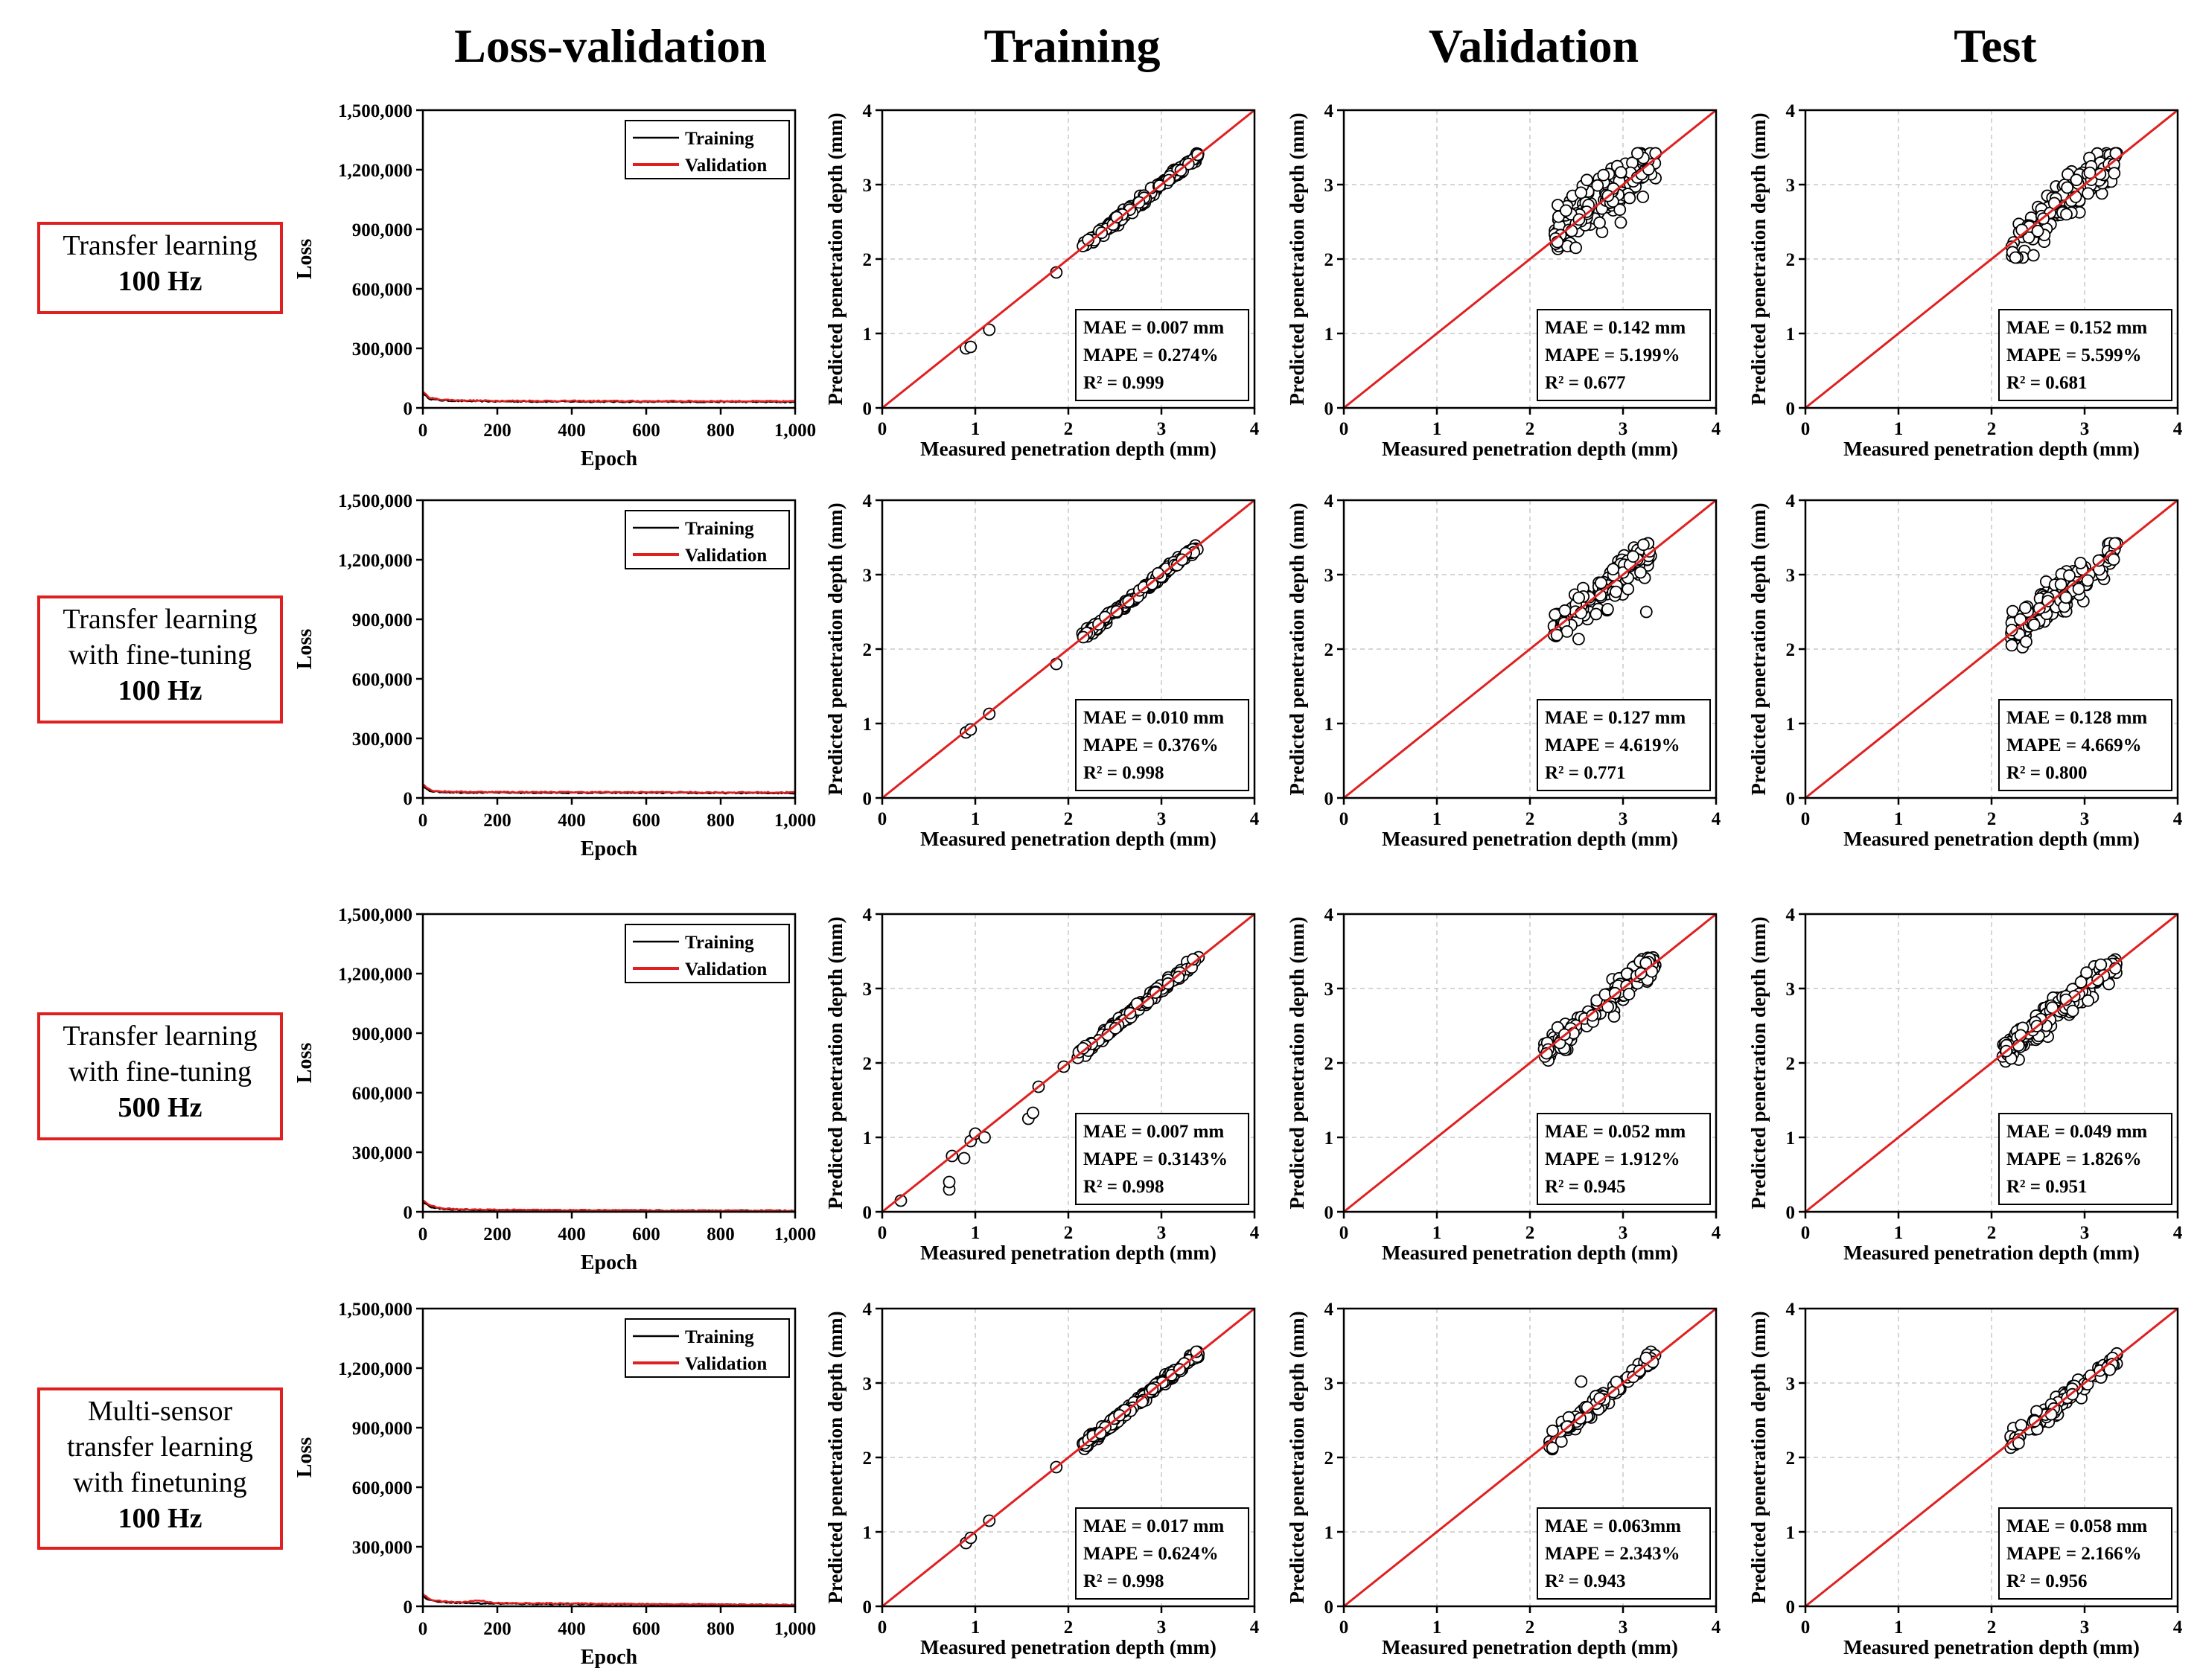 The image size is (2200, 1680). Describe the element at coordinates (1616, 328) in the screenshot. I see `metric-mae: MAE = 0.142 mm` at that location.